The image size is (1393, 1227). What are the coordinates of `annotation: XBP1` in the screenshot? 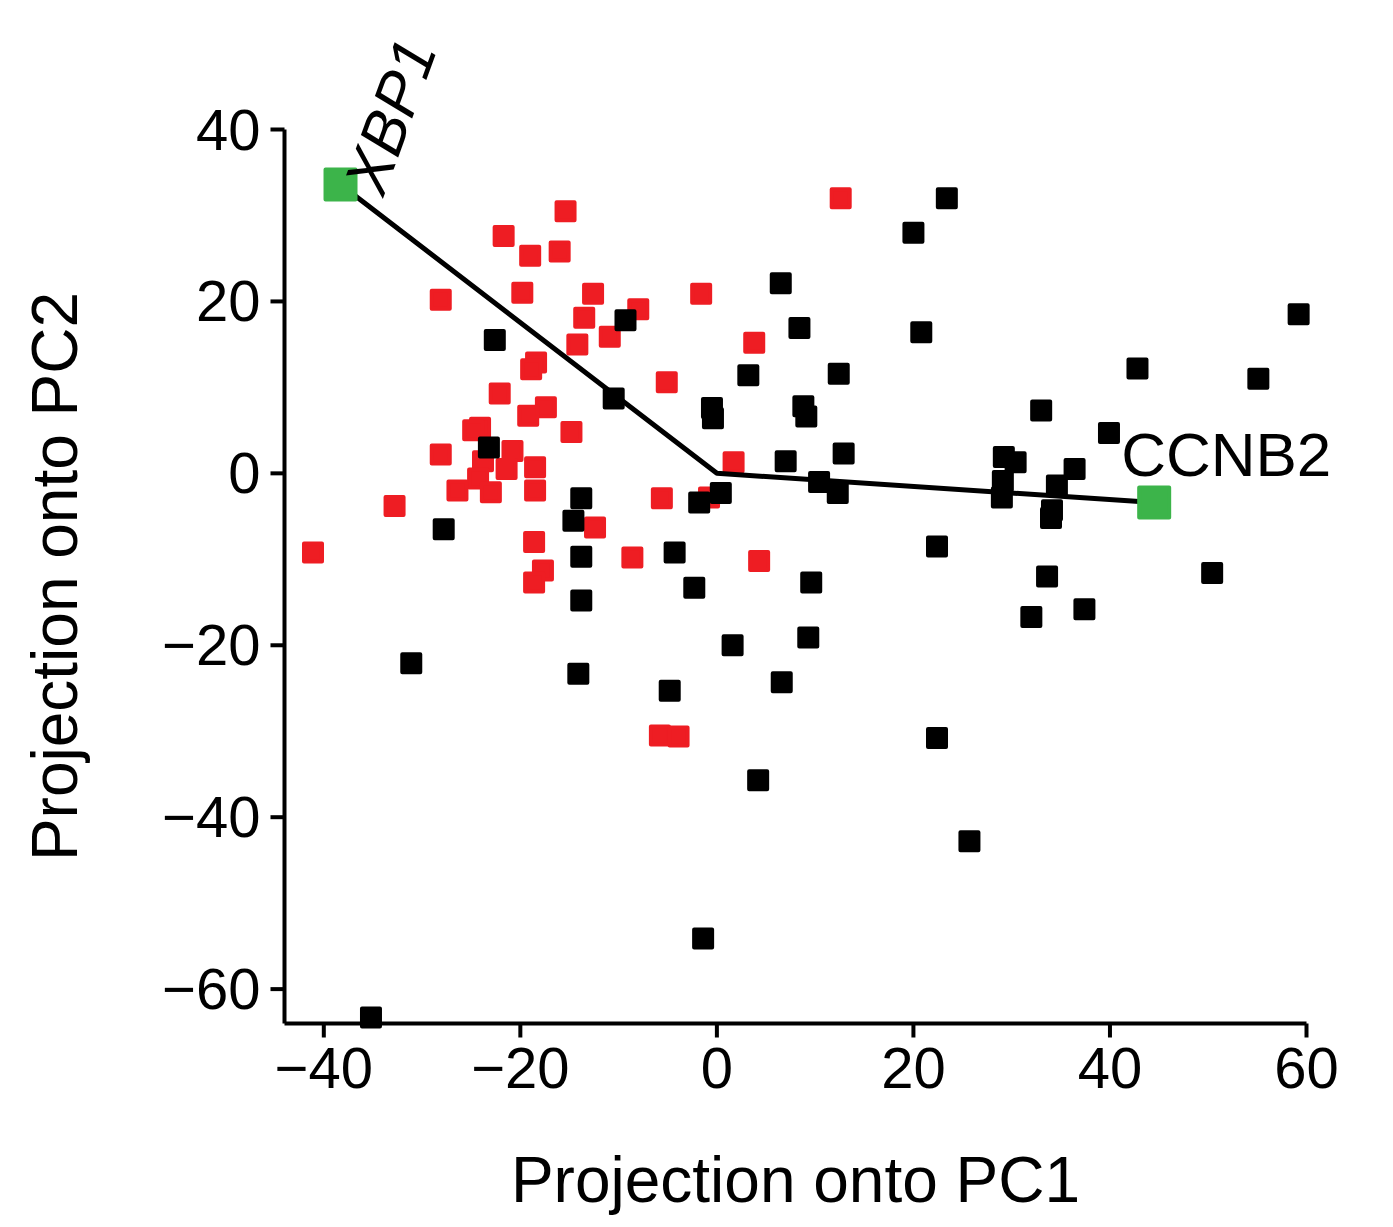 It's located at (389, 117).